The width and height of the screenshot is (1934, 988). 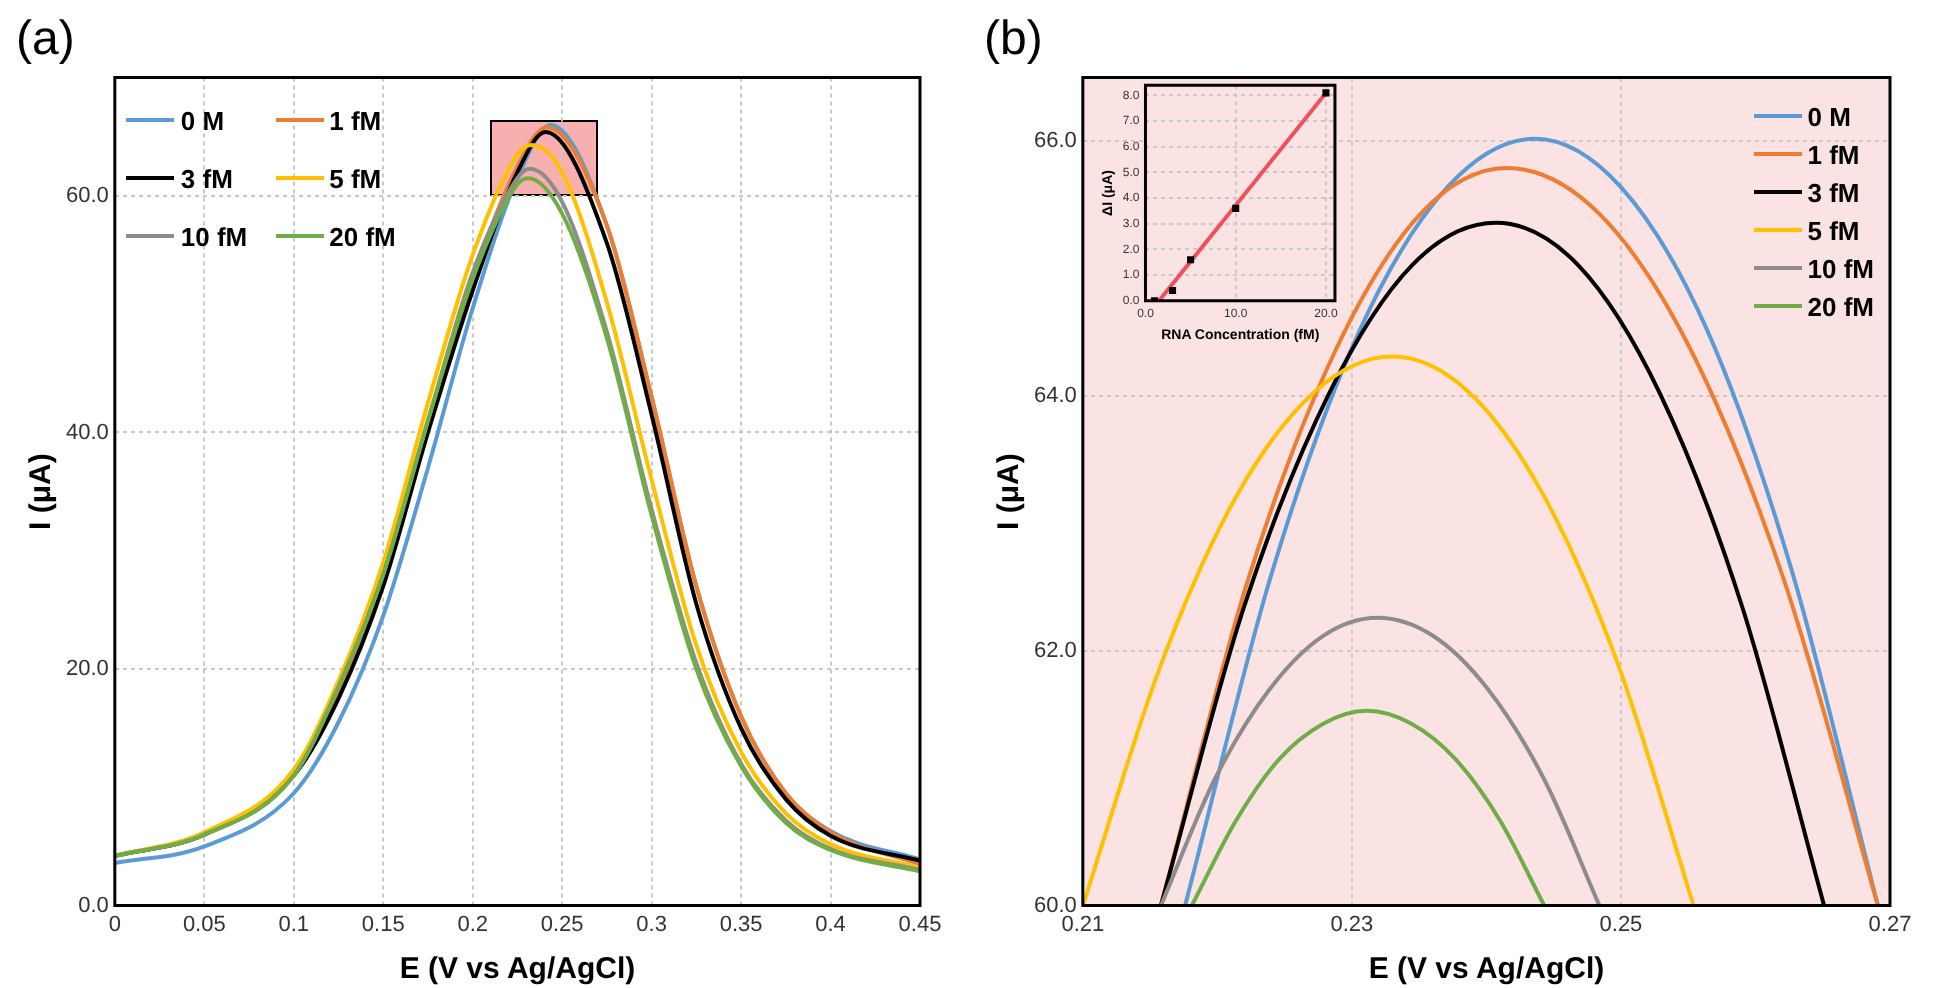 What do you see at coordinates (87, 432) in the screenshot?
I see `y-tick-label: 40.0` at bounding box center [87, 432].